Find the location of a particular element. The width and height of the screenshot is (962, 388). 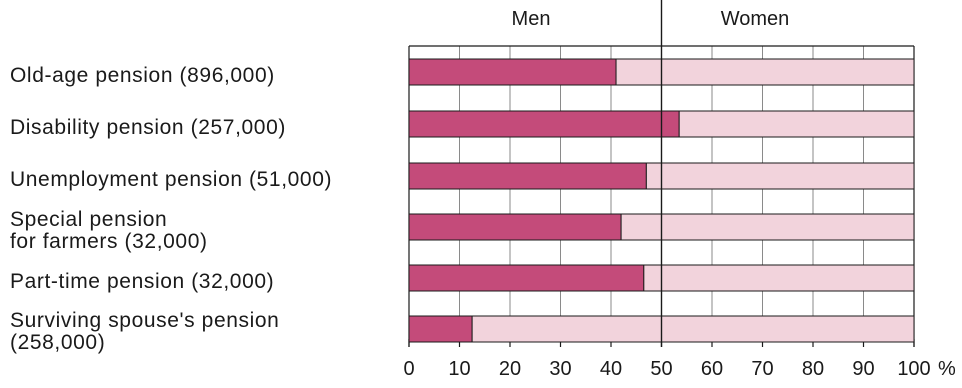

x-tick-label: 90 is located at coordinates (863, 369).